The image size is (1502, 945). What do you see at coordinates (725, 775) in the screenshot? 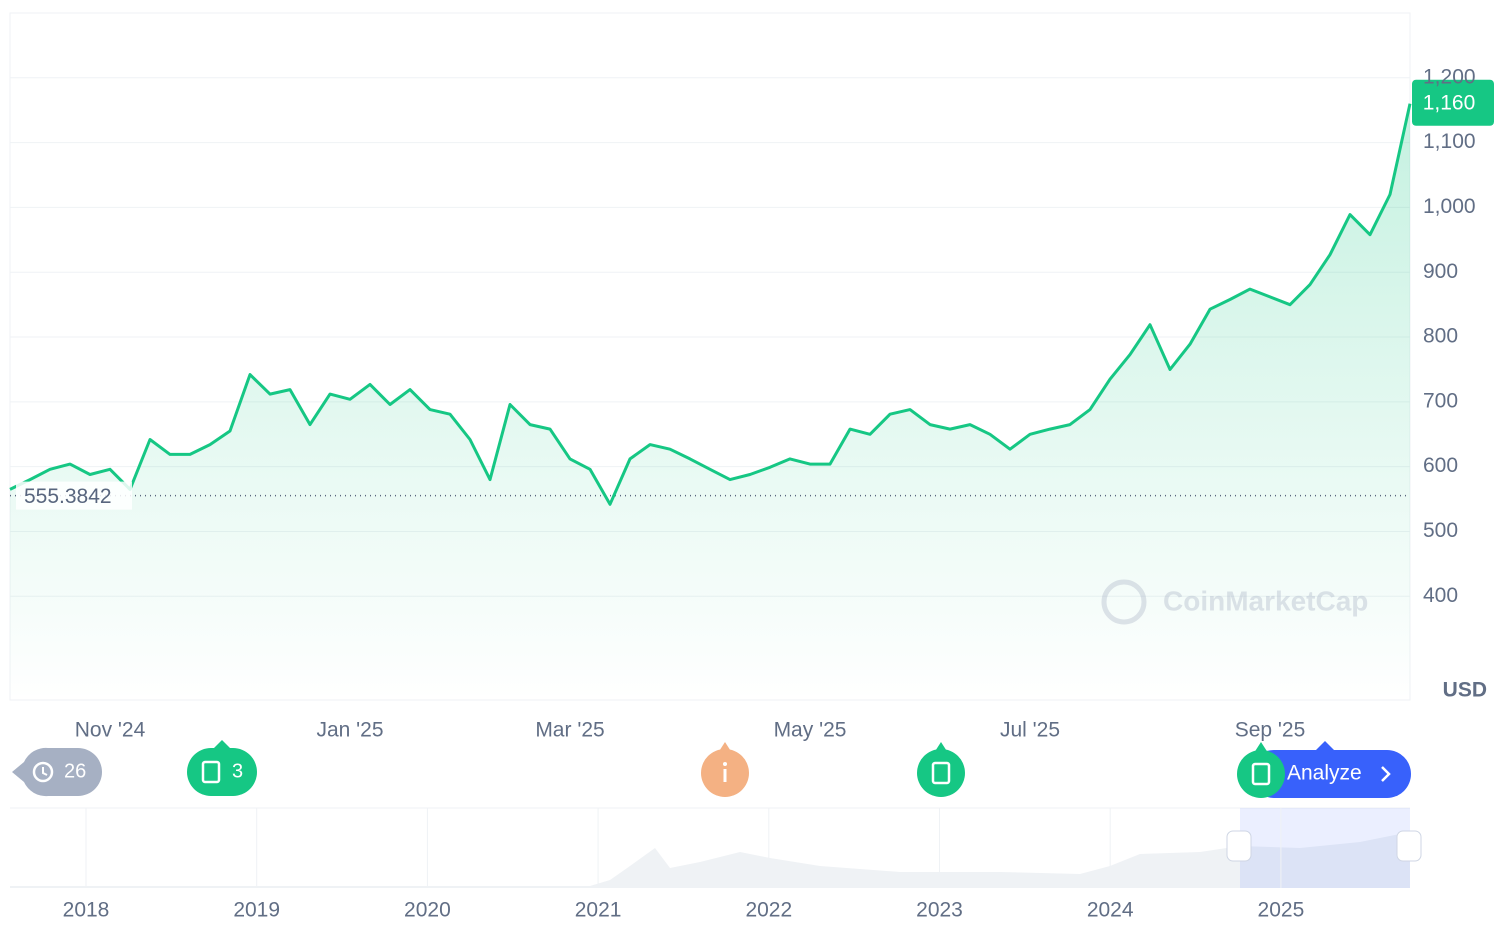
I see `info-icon-bar` at bounding box center [725, 775].